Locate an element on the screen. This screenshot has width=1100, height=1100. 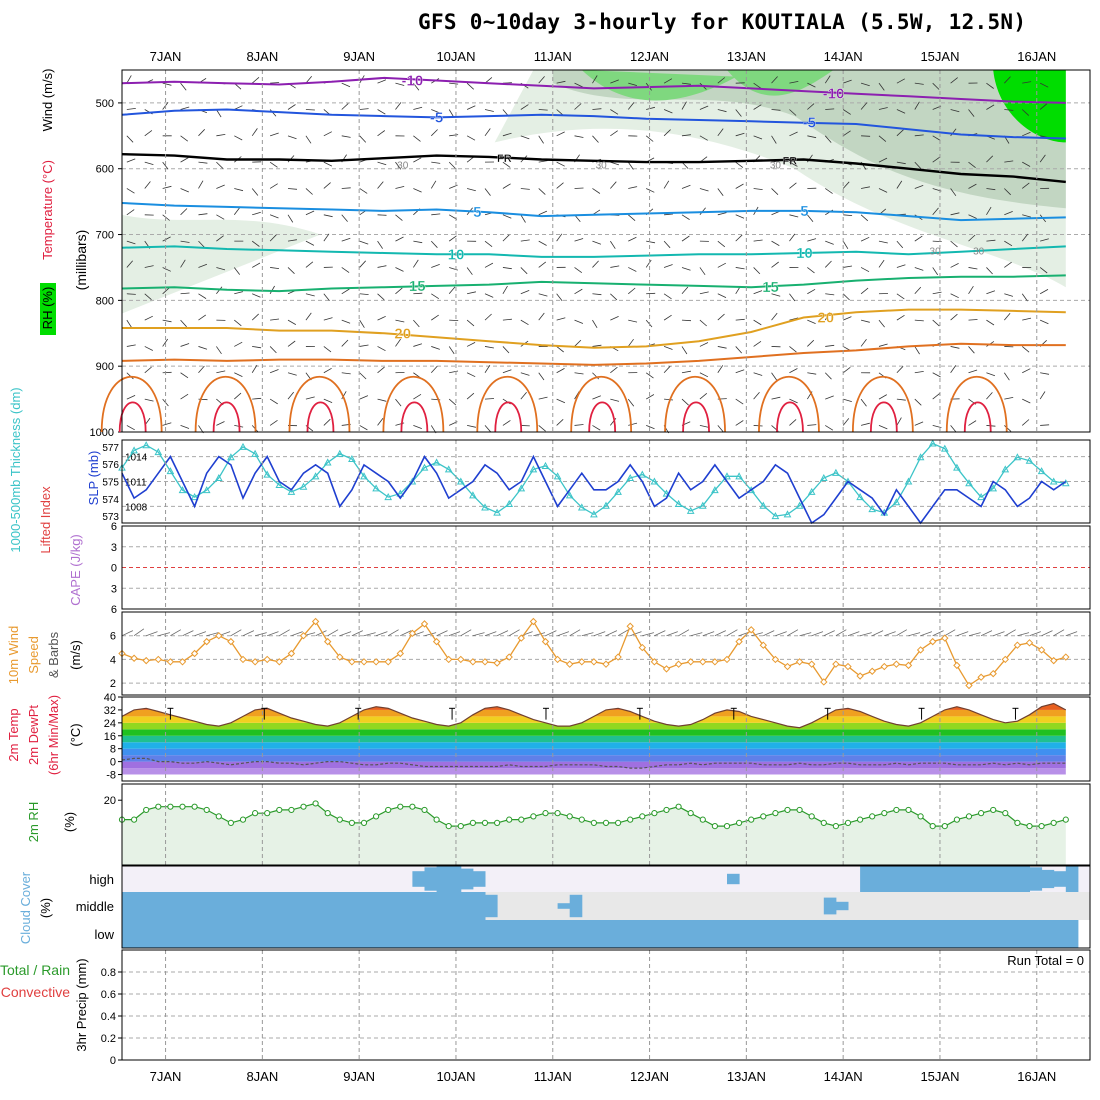
y-axis-label-speed: Speed is located at coordinates (33, 655).